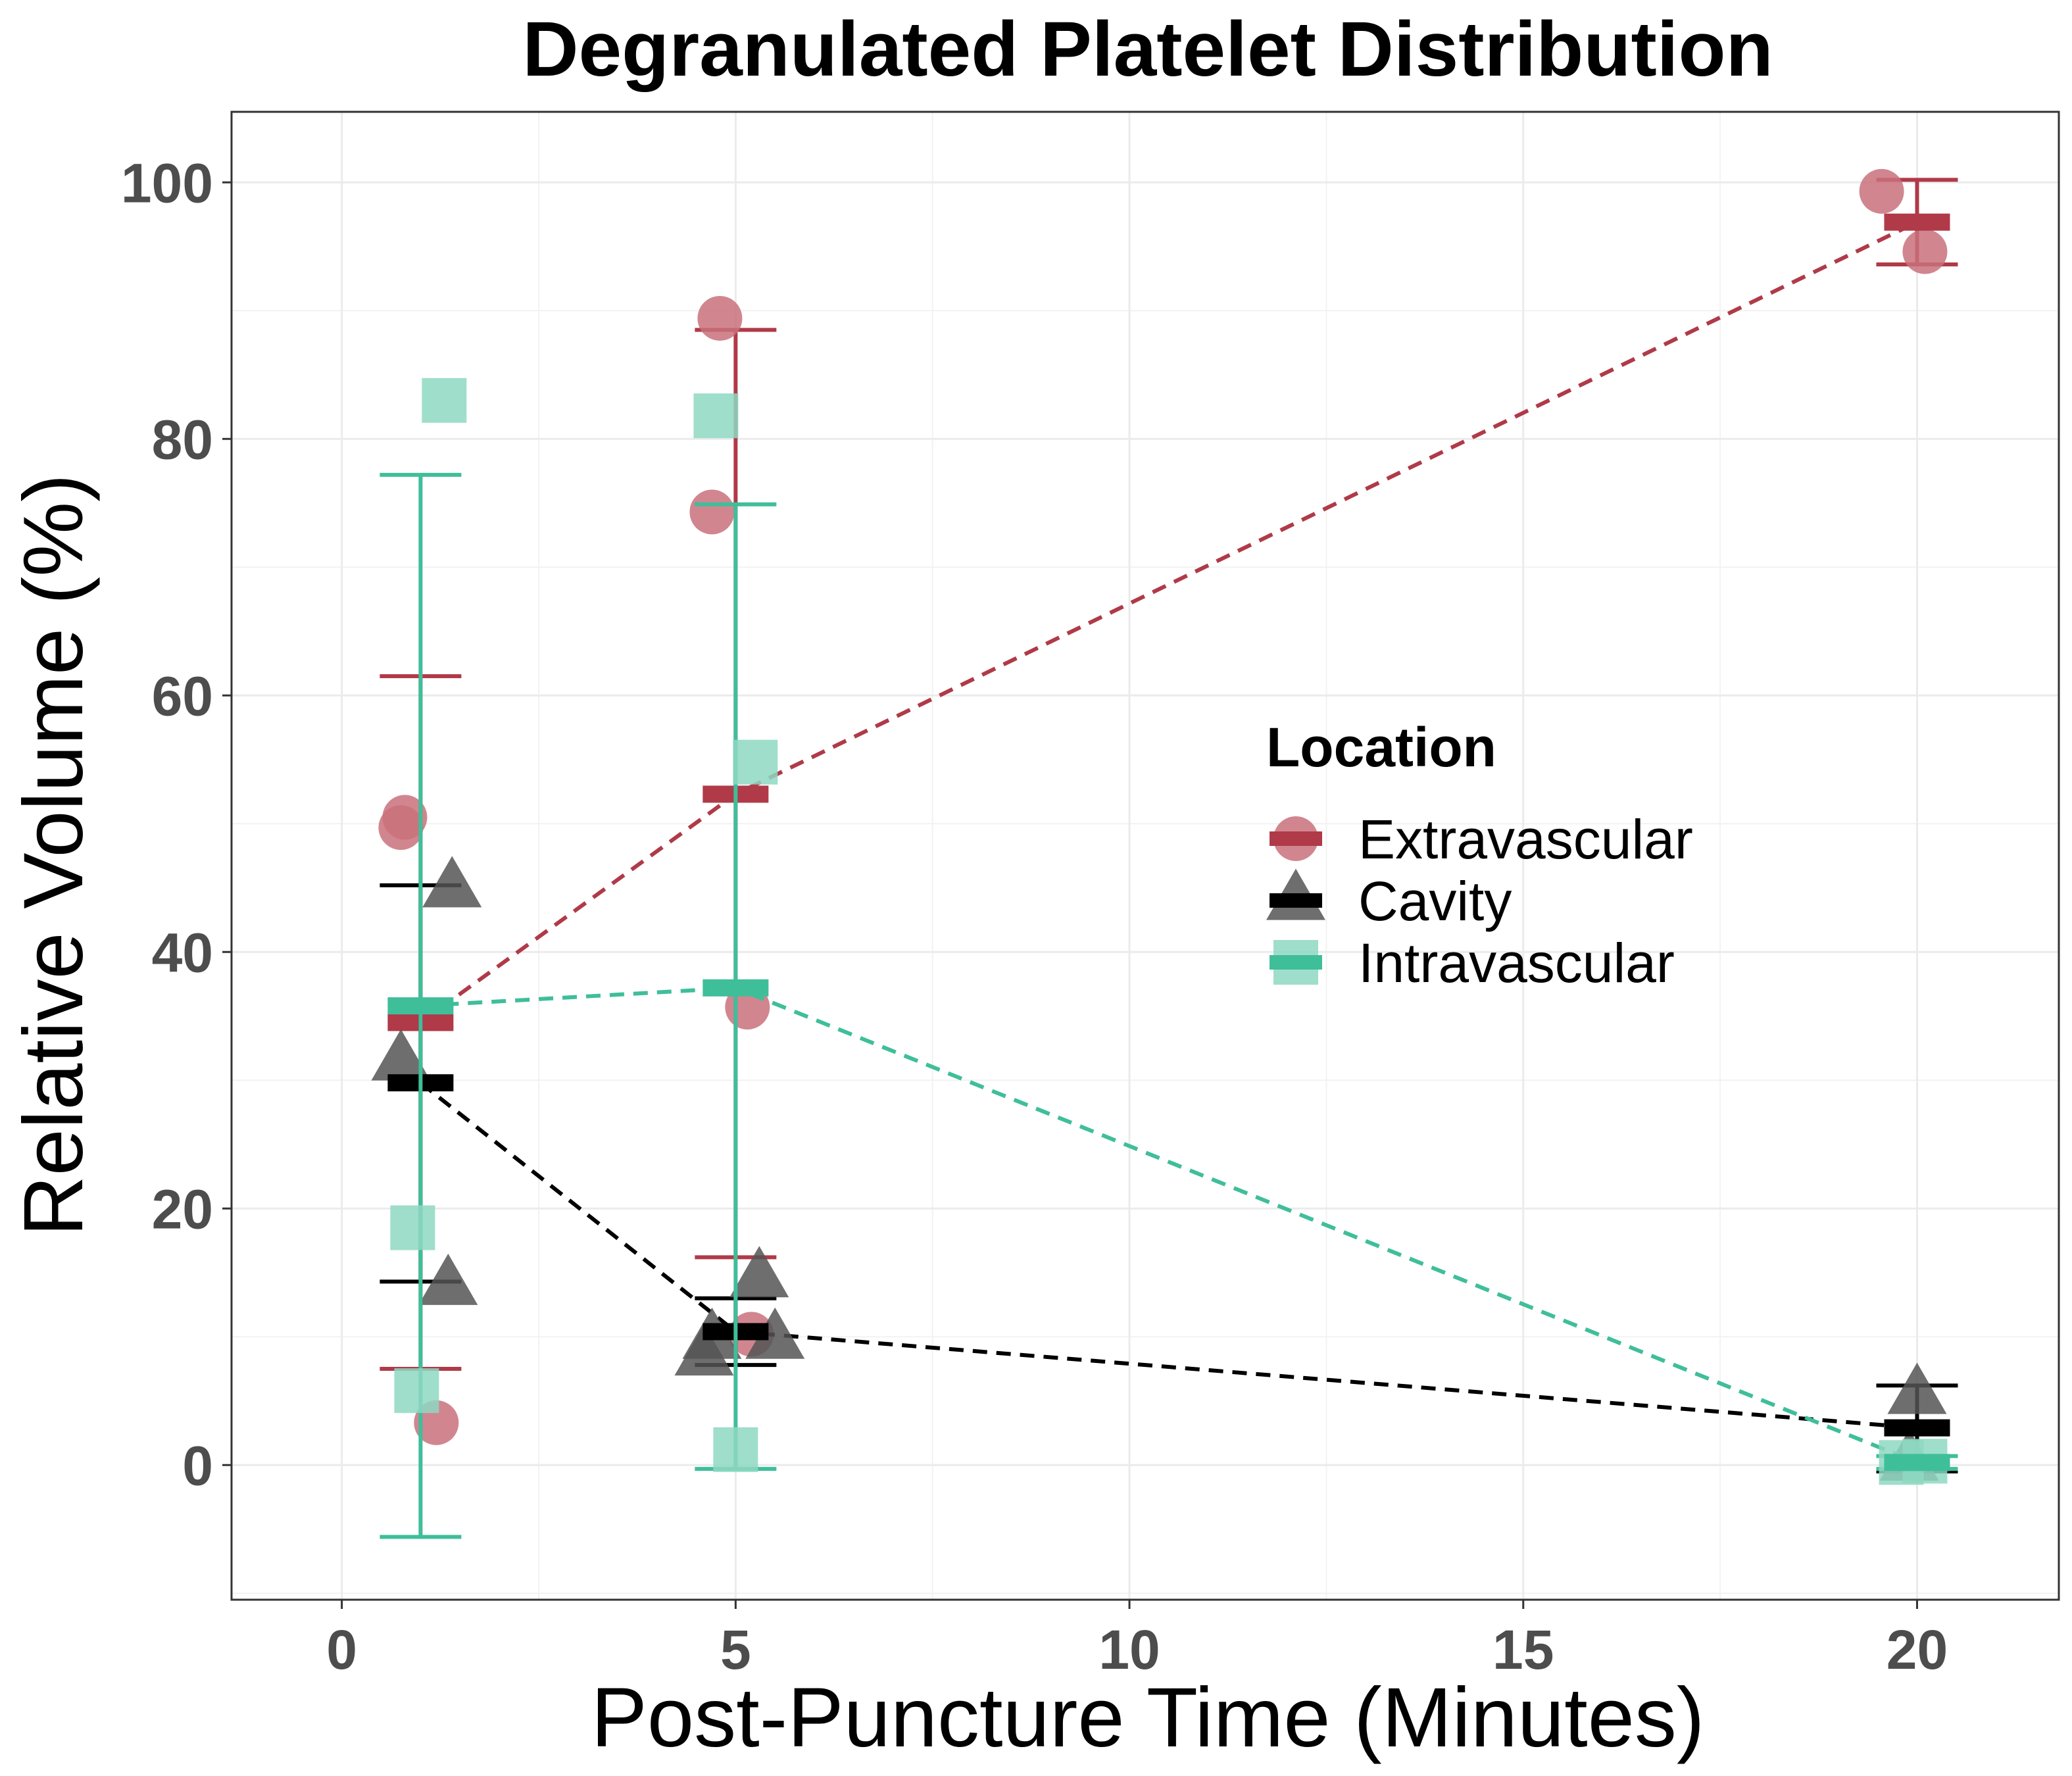 The width and height of the screenshot is (2072, 1776). Describe the element at coordinates (1435, 901) in the screenshot. I see `legend-label-cavity: Cavity` at that location.